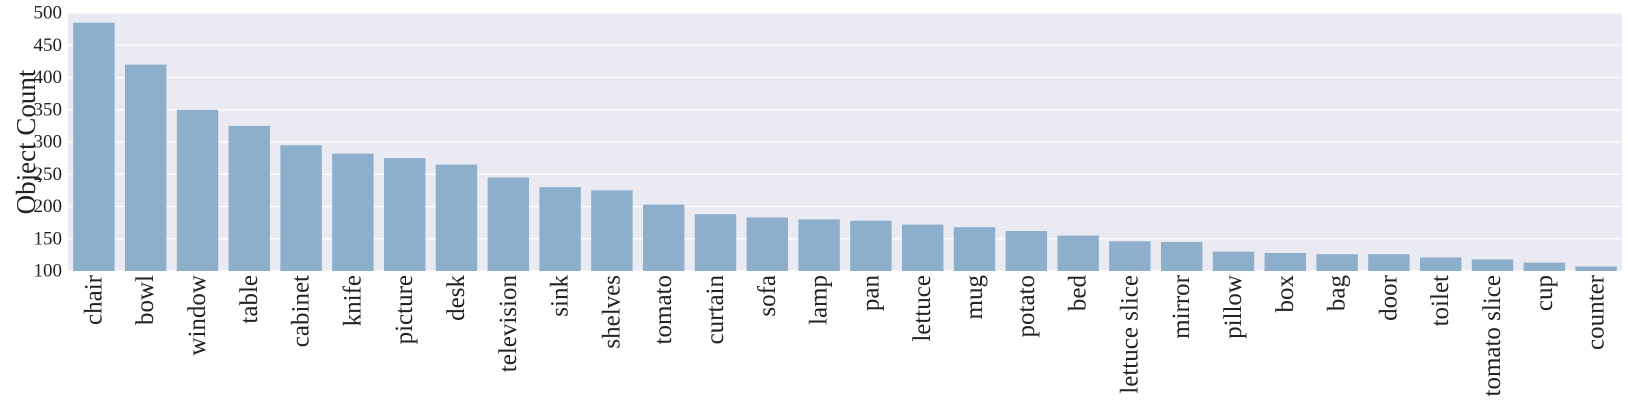 The height and width of the screenshot is (416, 1628). What do you see at coordinates (1492, 336) in the screenshot?
I see `x-tick-label-tomato-slice: tomato slice` at bounding box center [1492, 336].